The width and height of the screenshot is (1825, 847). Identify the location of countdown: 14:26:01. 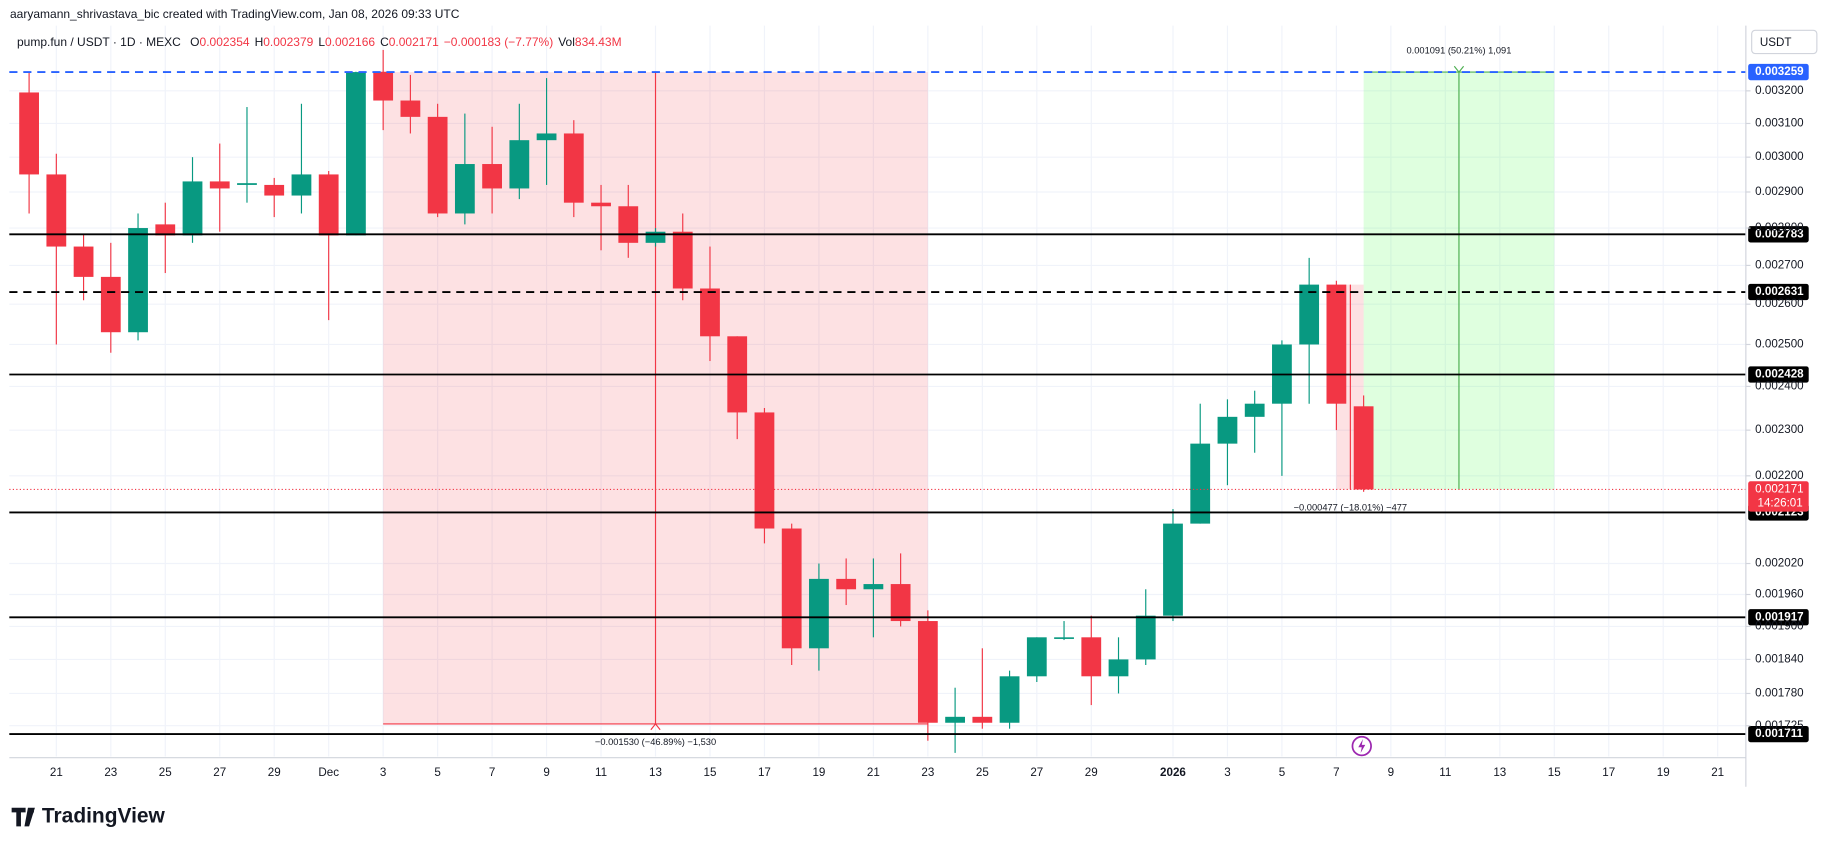
(1779, 502).